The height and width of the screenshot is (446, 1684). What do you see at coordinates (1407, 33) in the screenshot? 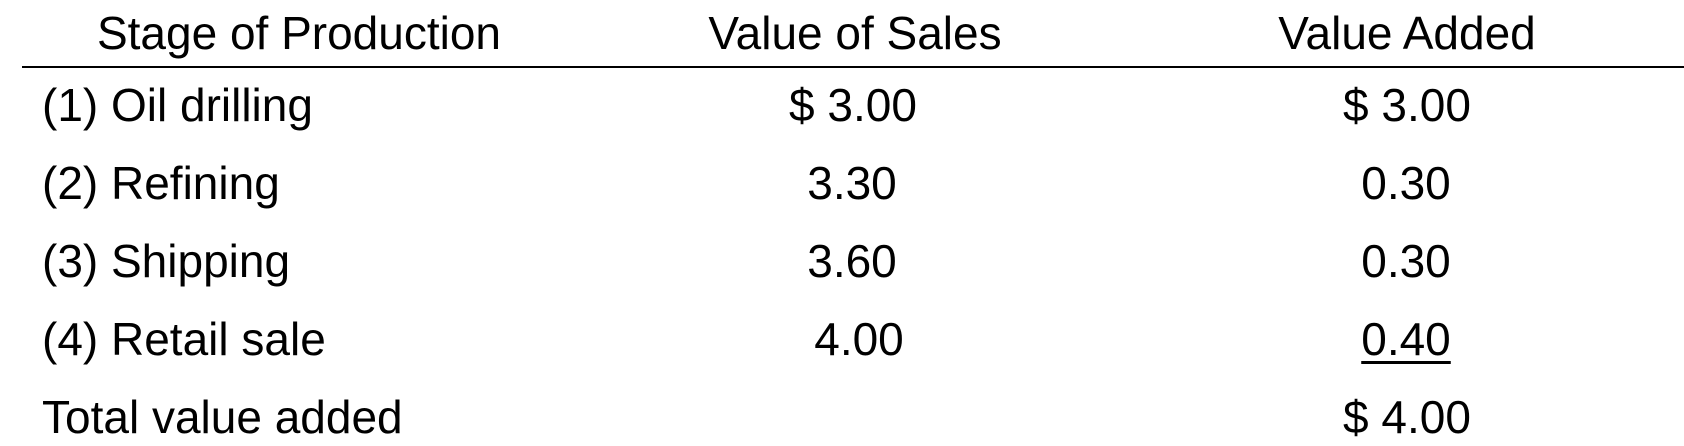
I see `header-value-added: Value Added` at bounding box center [1407, 33].